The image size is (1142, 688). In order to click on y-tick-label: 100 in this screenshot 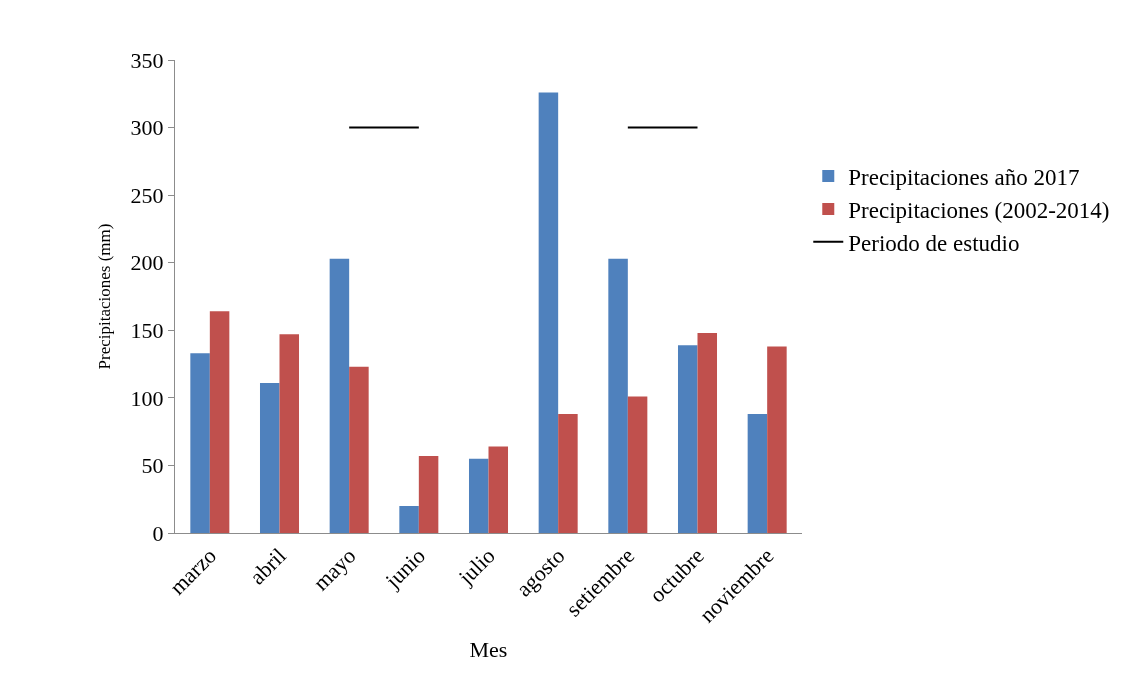, I will do `click(147, 398)`.